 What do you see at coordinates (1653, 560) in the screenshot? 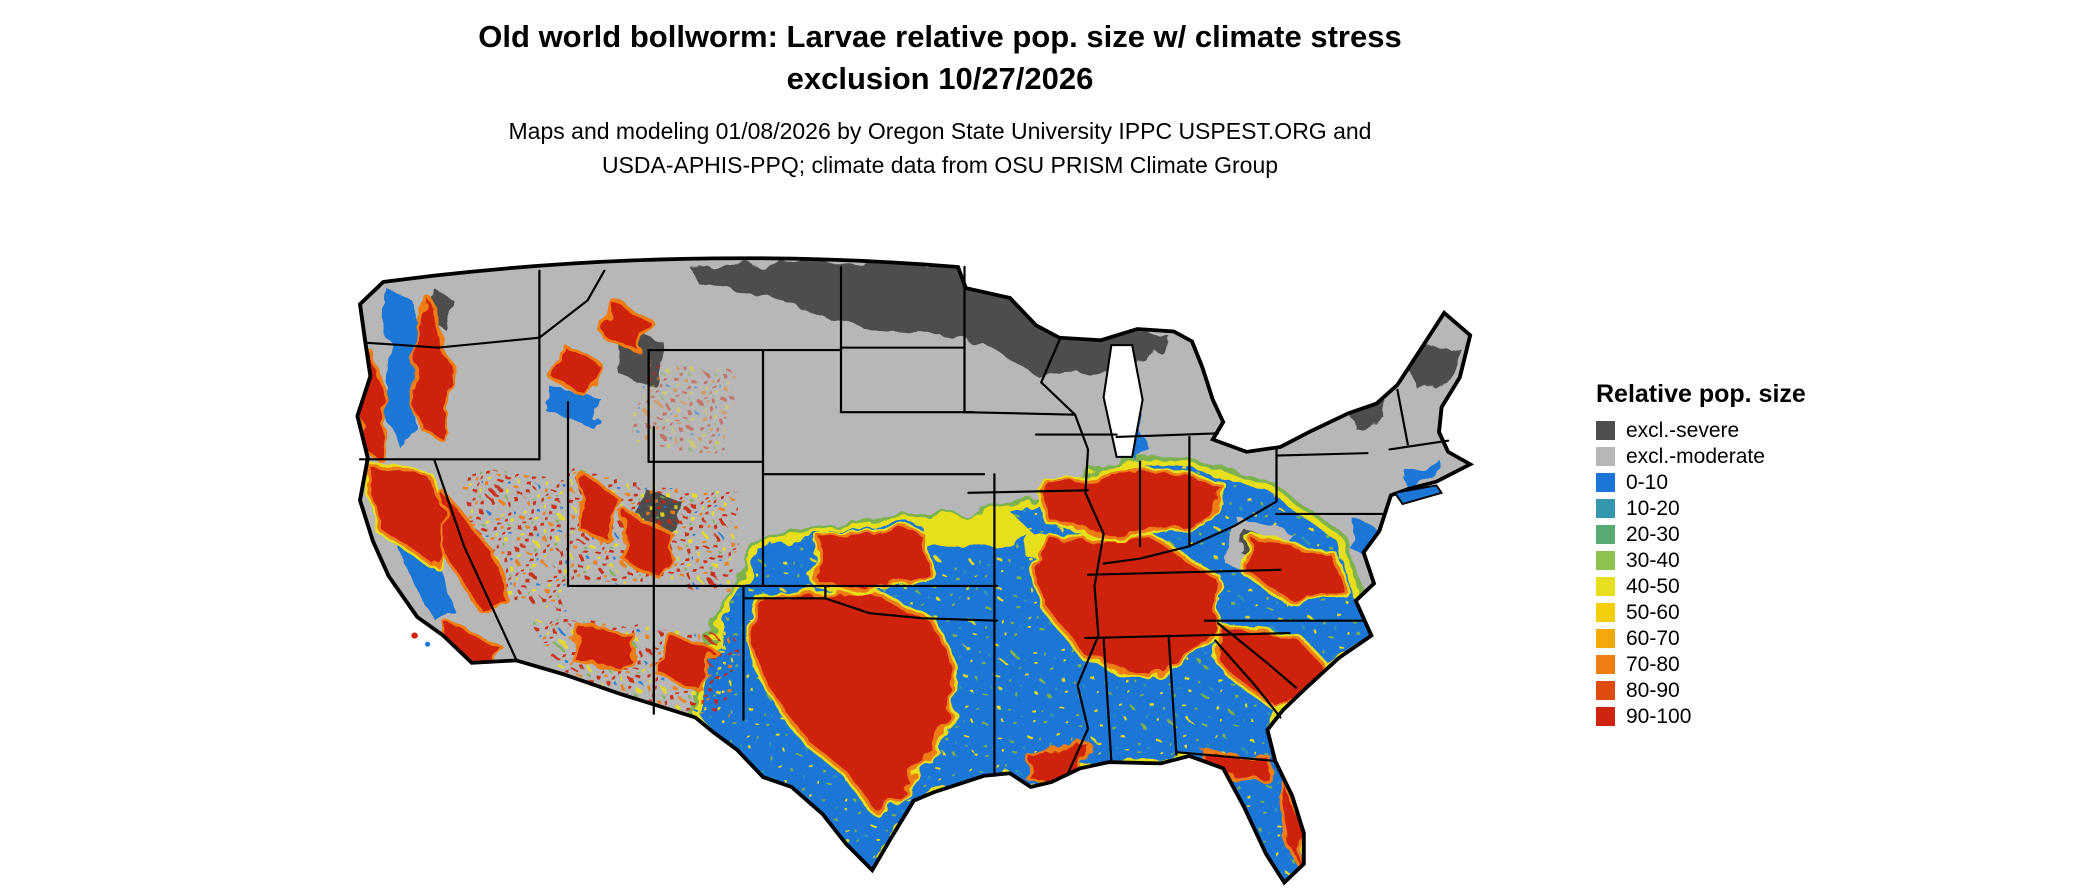
I see `legend-label: 30-40` at bounding box center [1653, 560].